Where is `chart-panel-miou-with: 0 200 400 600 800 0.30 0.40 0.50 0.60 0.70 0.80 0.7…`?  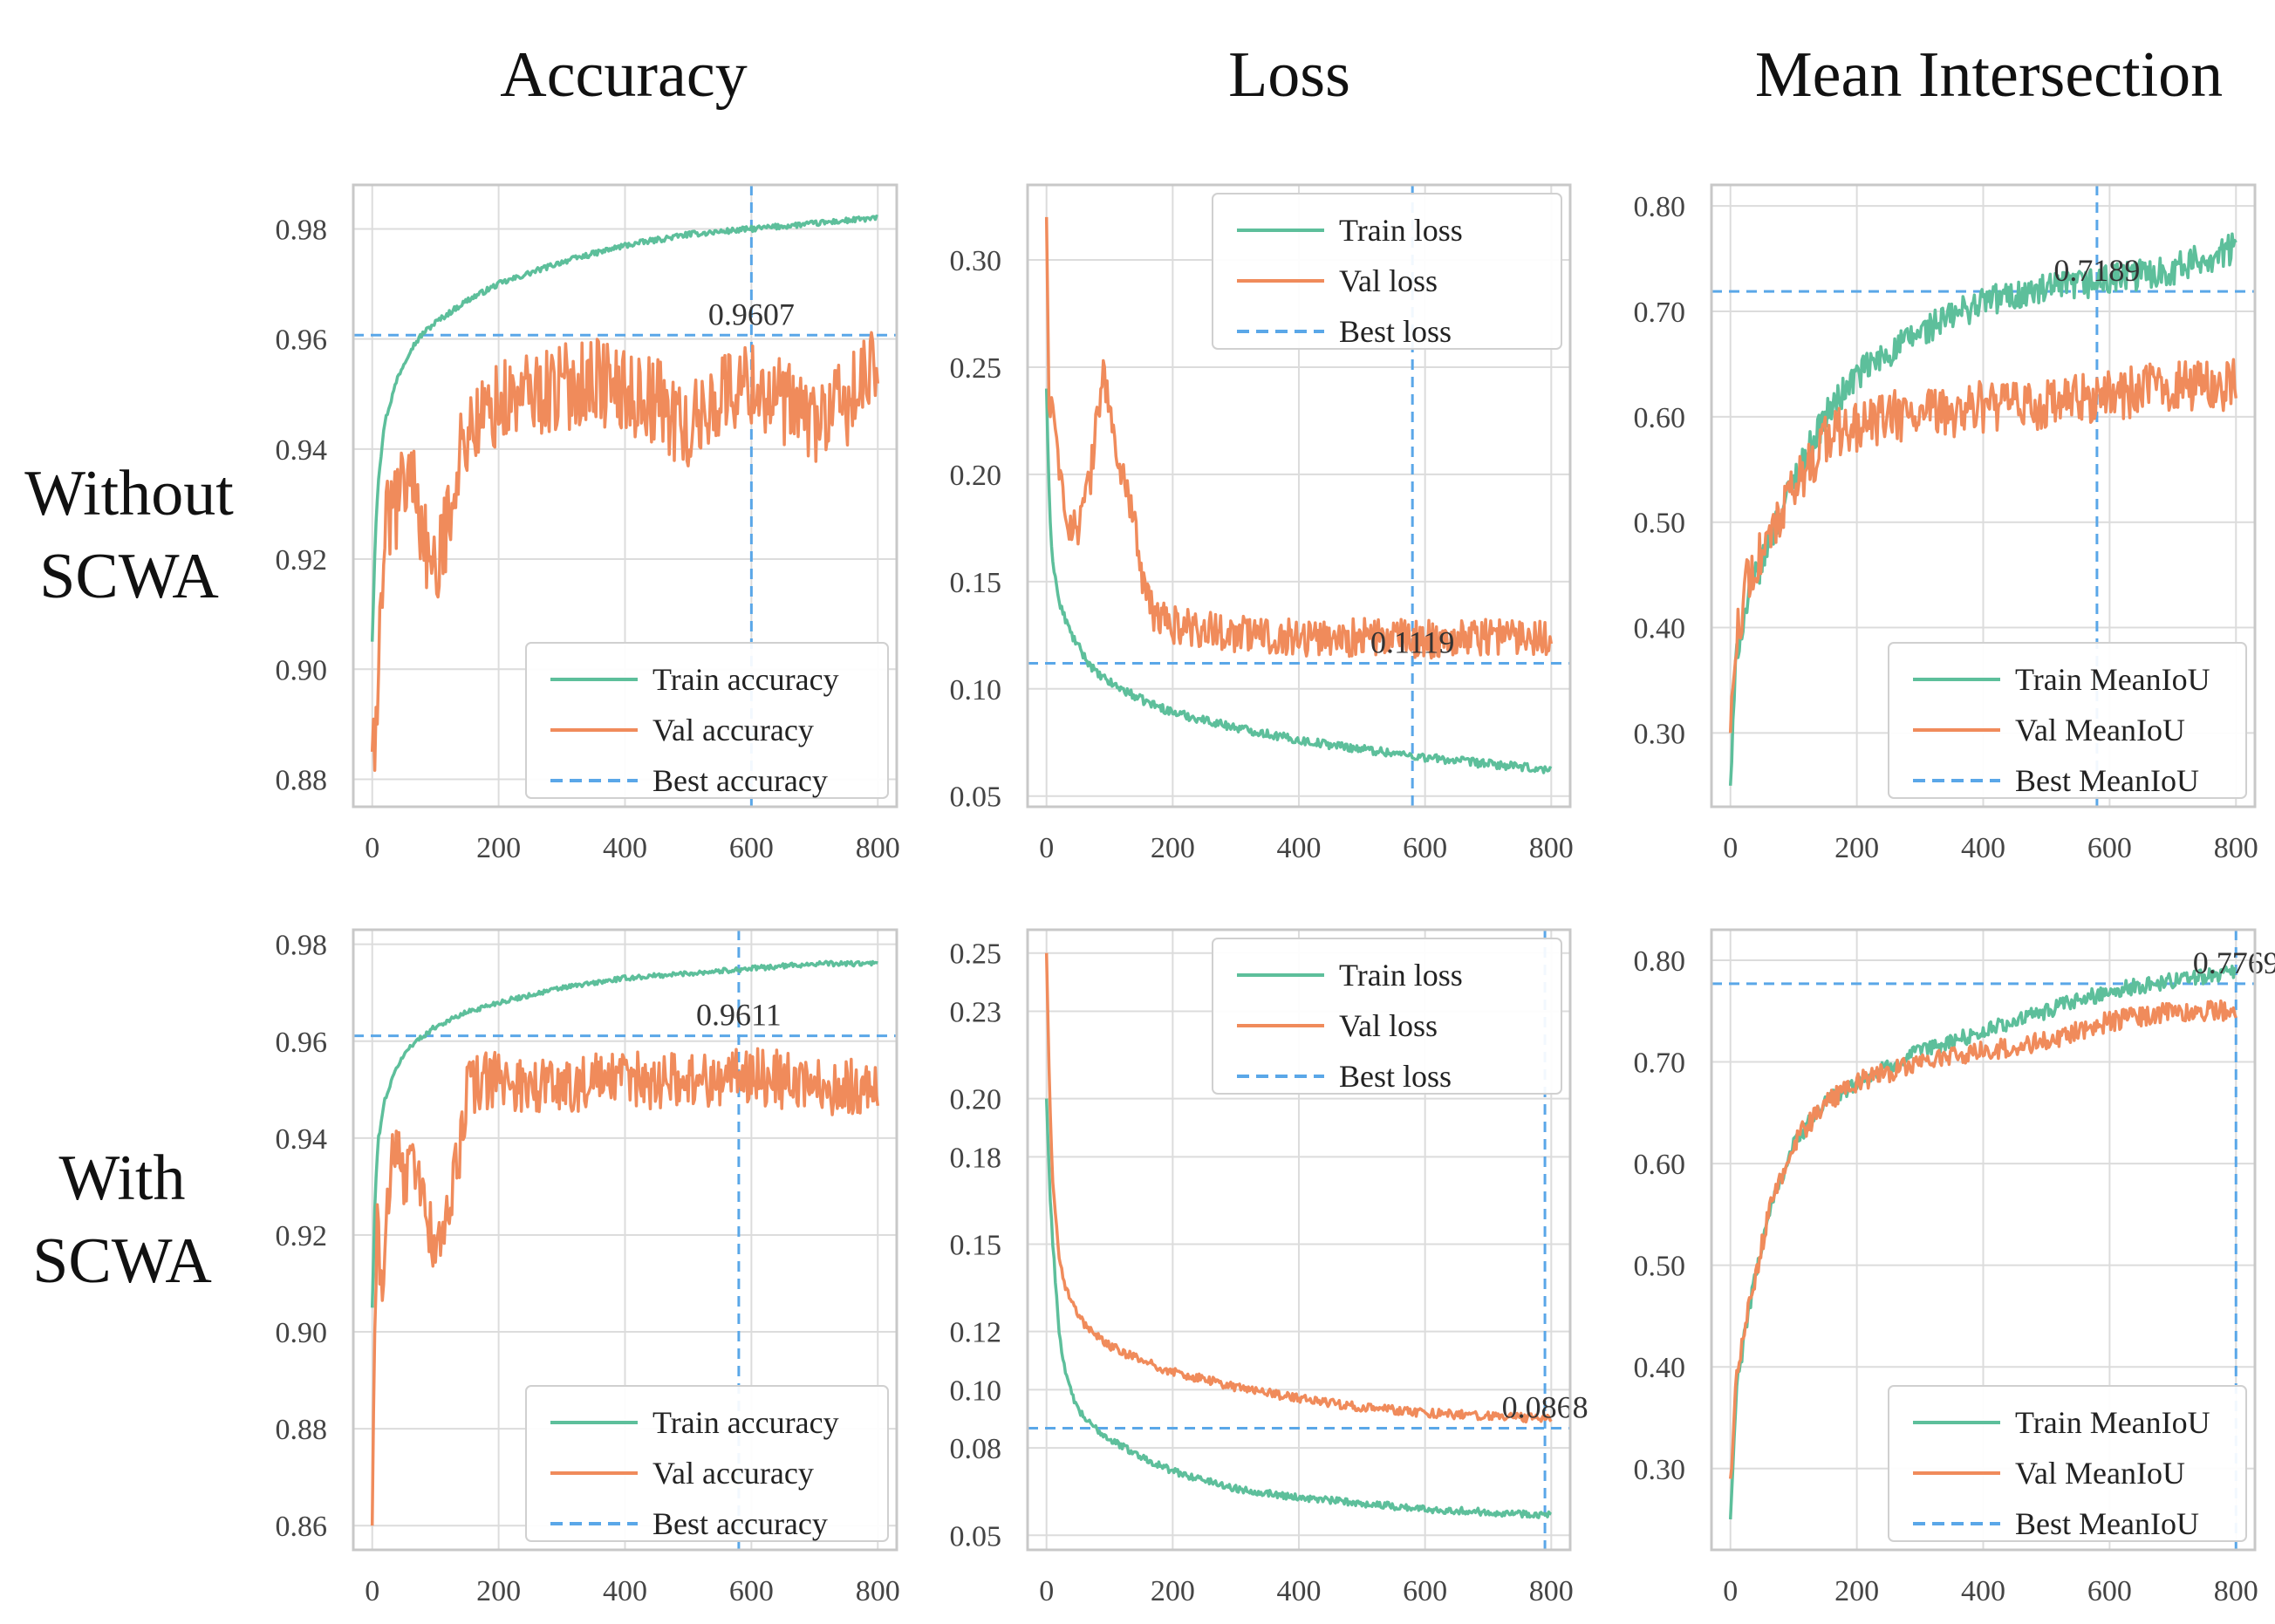
chart-panel-miou-with: 0 200 400 600 800 0.30 0.40 0.50 0.60 0.70 0.80 0.7… is located at coordinates (1955, 1267).